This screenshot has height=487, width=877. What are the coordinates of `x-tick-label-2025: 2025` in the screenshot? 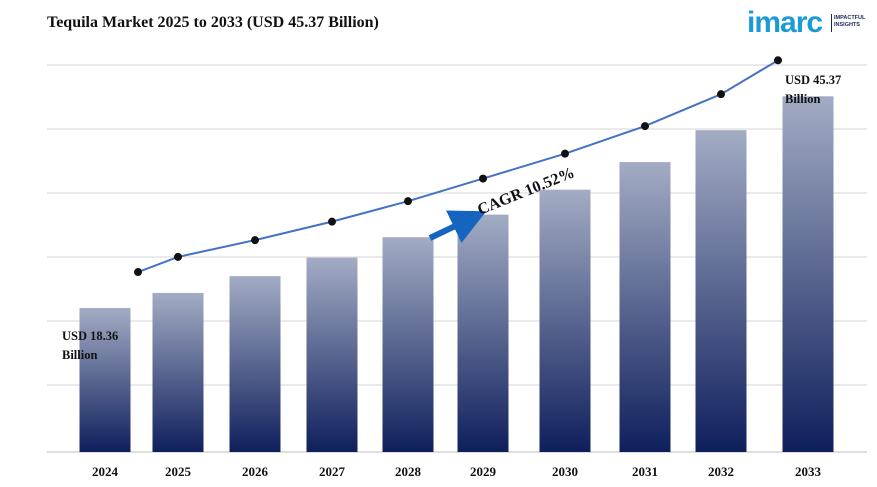 It's located at (178, 471).